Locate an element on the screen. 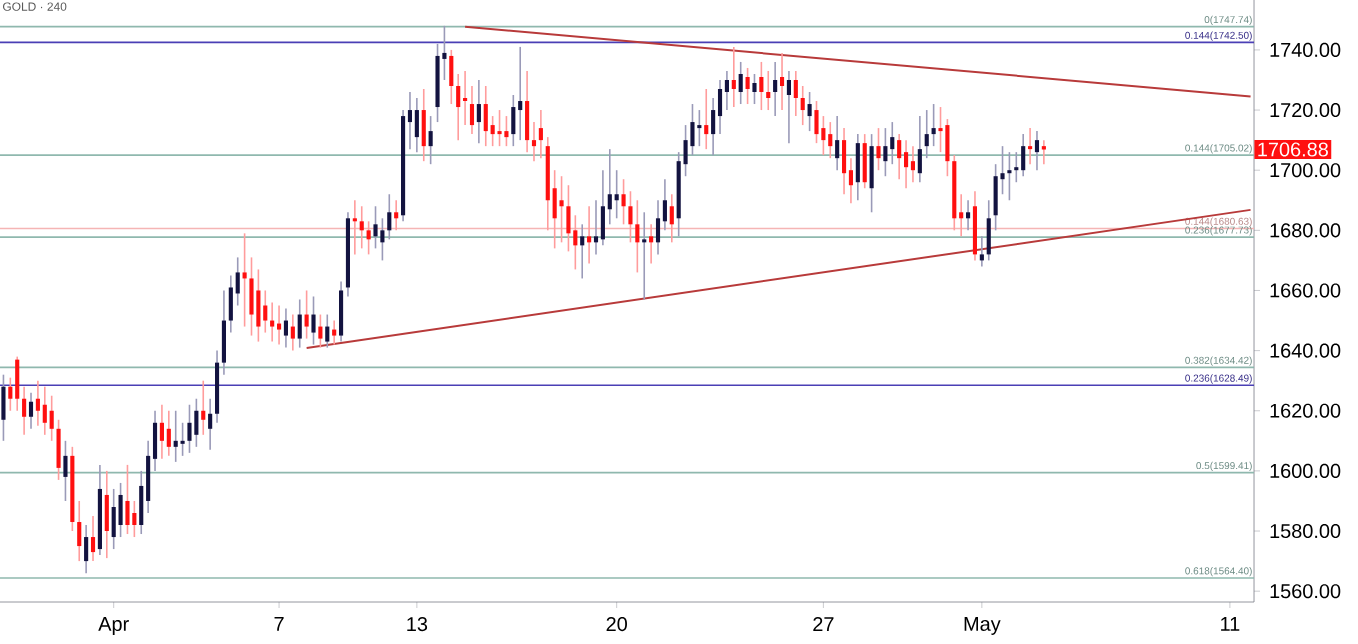 The height and width of the screenshot is (644, 1358). y-tick-label: 1740.00 is located at coordinates (1305, 49).